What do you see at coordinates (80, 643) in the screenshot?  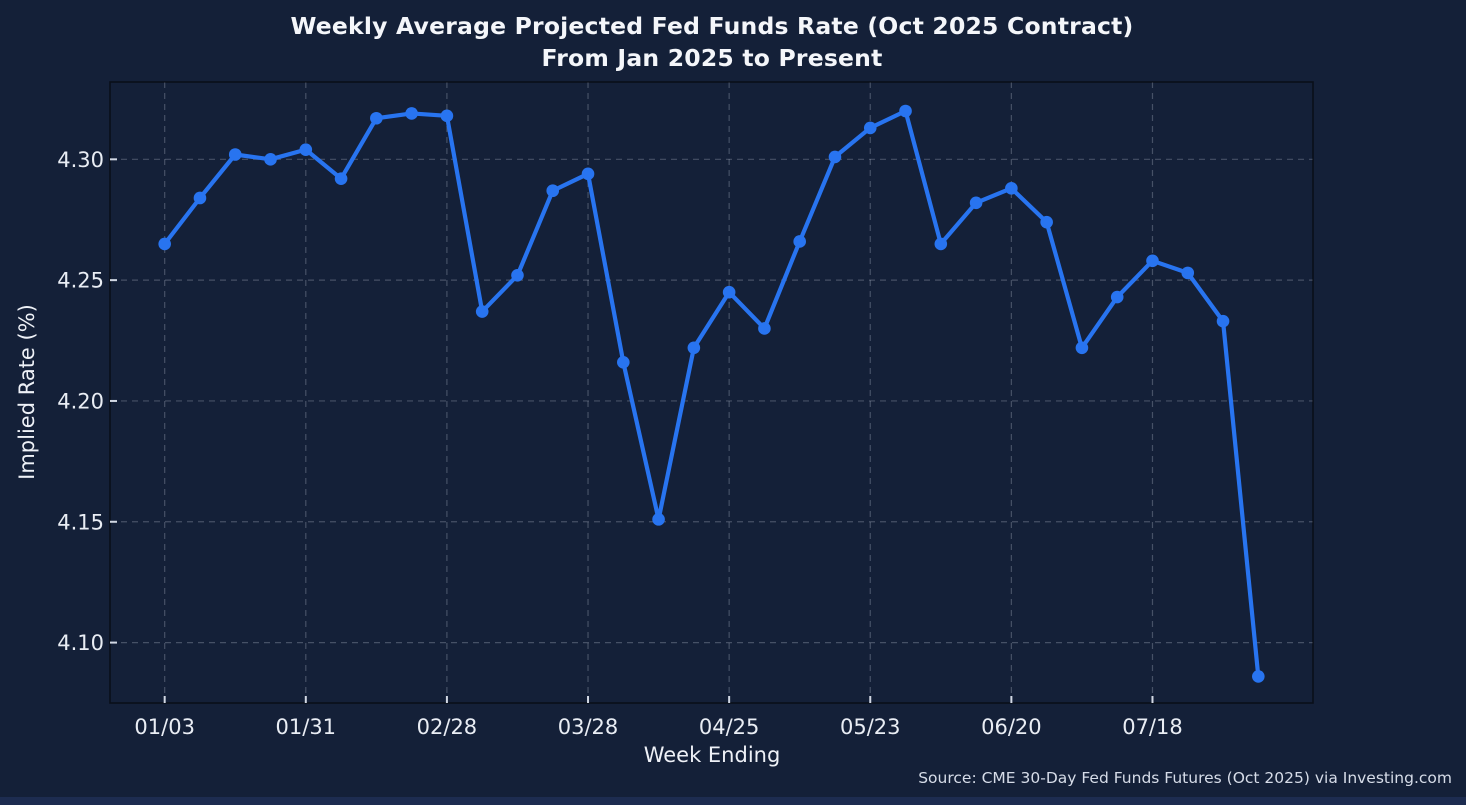 I see `y-tick-label: 4.10` at bounding box center [80, 643].